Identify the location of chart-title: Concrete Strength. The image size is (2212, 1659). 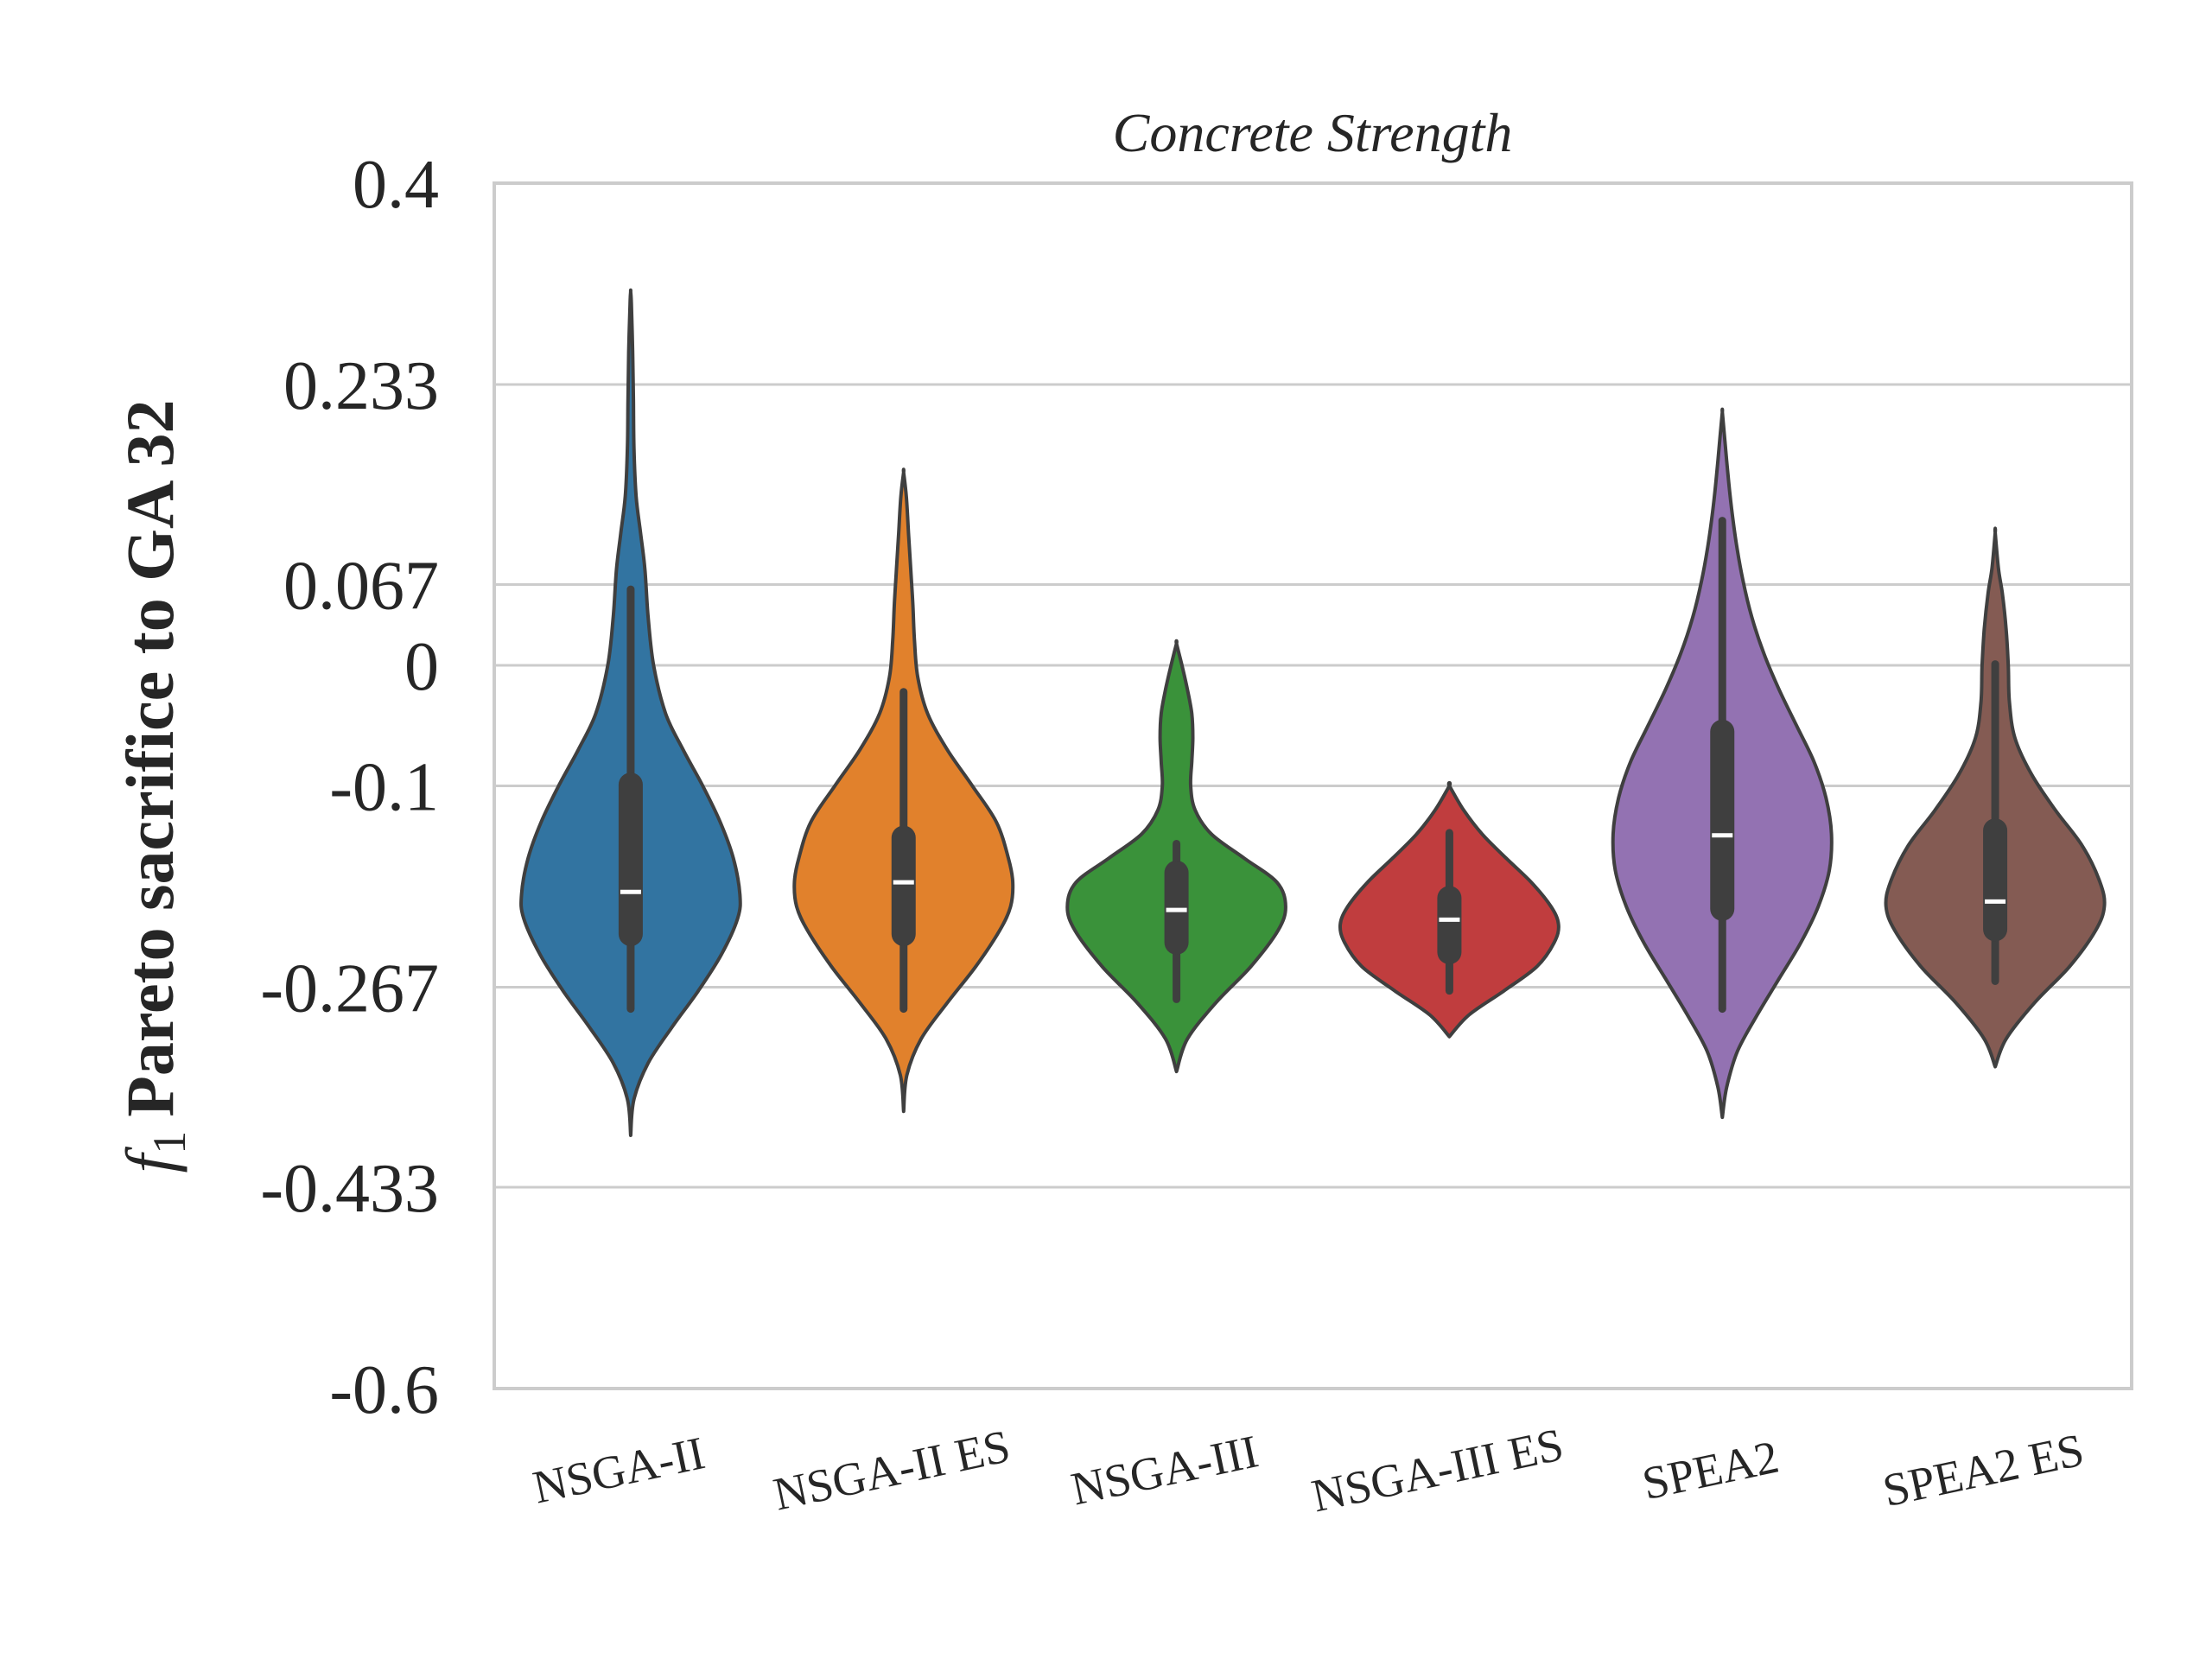
(1313, 132).